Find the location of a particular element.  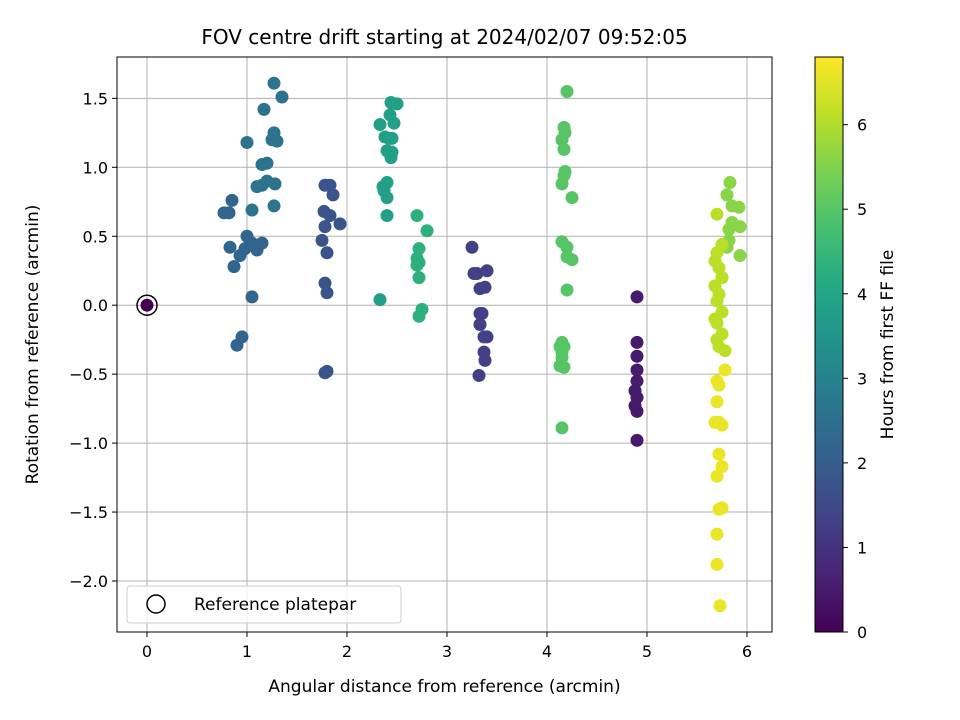

legend-marker-reference is located at coordinates (156, 604).